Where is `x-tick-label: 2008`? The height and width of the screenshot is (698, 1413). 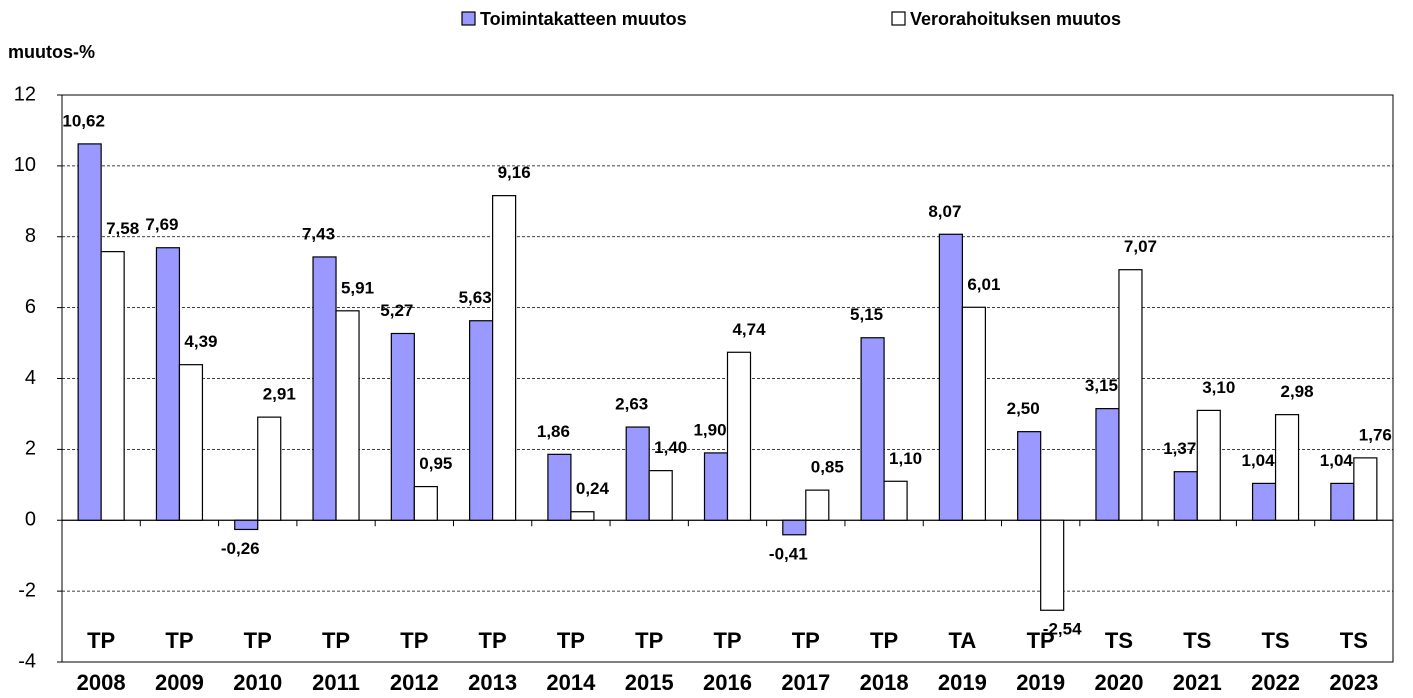
x-tick-label: 2008 is located at coordinates (101, 682).